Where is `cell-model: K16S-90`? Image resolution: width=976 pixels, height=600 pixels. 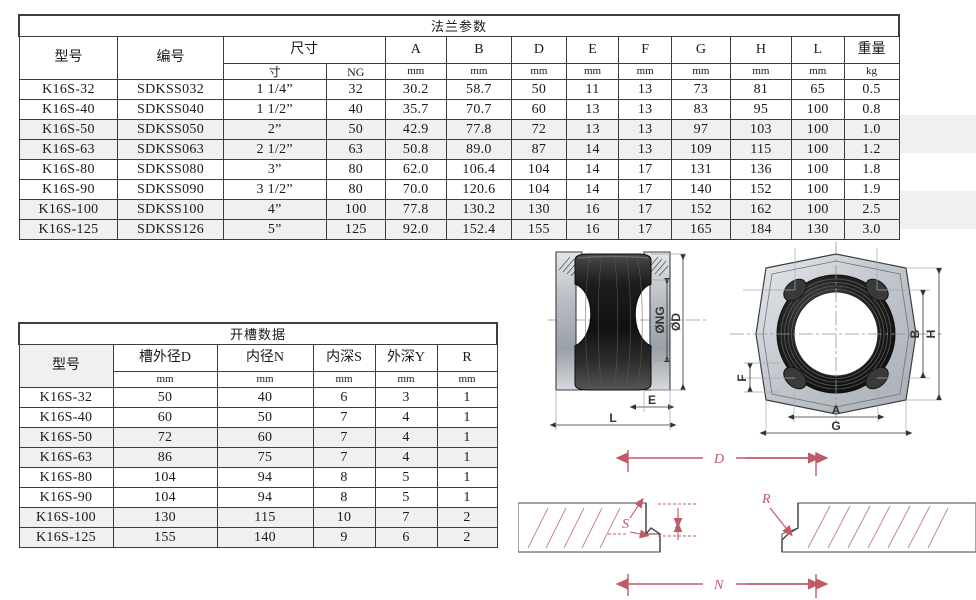 cell-model: K16S-90 is located at coordinates (66, 497).